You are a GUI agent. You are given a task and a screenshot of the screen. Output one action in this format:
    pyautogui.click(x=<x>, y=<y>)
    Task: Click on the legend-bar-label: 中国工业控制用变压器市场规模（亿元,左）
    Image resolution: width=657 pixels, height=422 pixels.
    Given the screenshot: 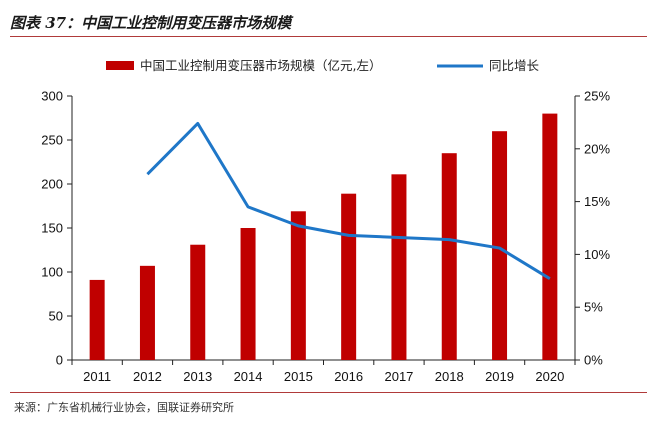 What is the action you would take?
    pyautogui.click(x=260, y=65)
    